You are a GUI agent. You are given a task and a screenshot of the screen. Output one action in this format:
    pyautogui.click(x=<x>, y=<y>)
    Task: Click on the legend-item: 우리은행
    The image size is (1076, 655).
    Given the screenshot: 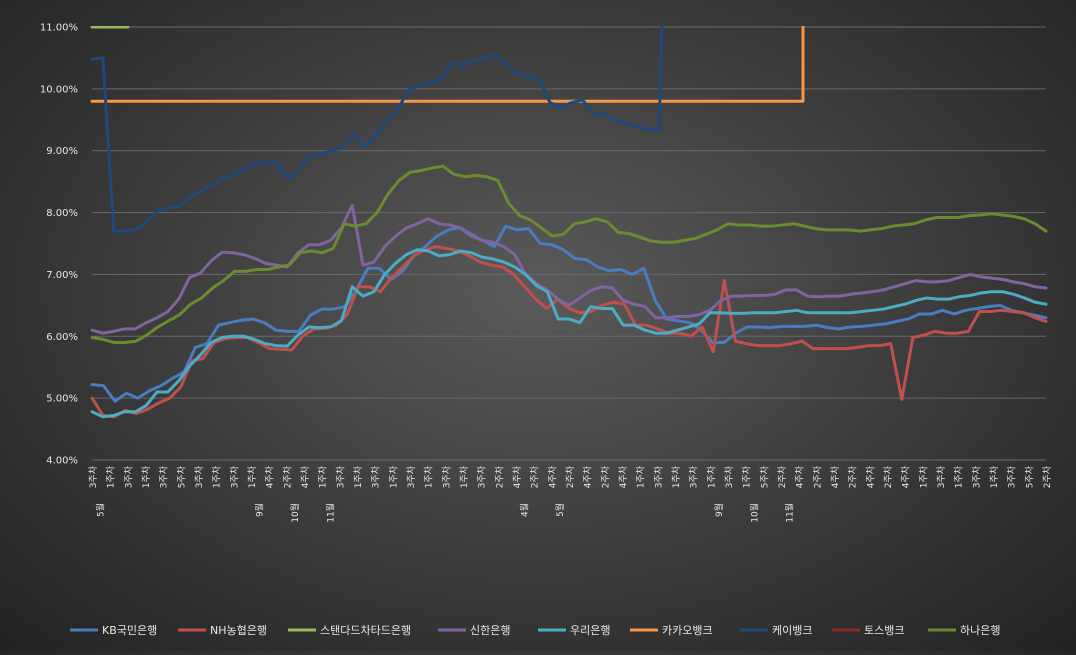 What is the action you would take?
    pyautogui.click(x=574, y=630)
    